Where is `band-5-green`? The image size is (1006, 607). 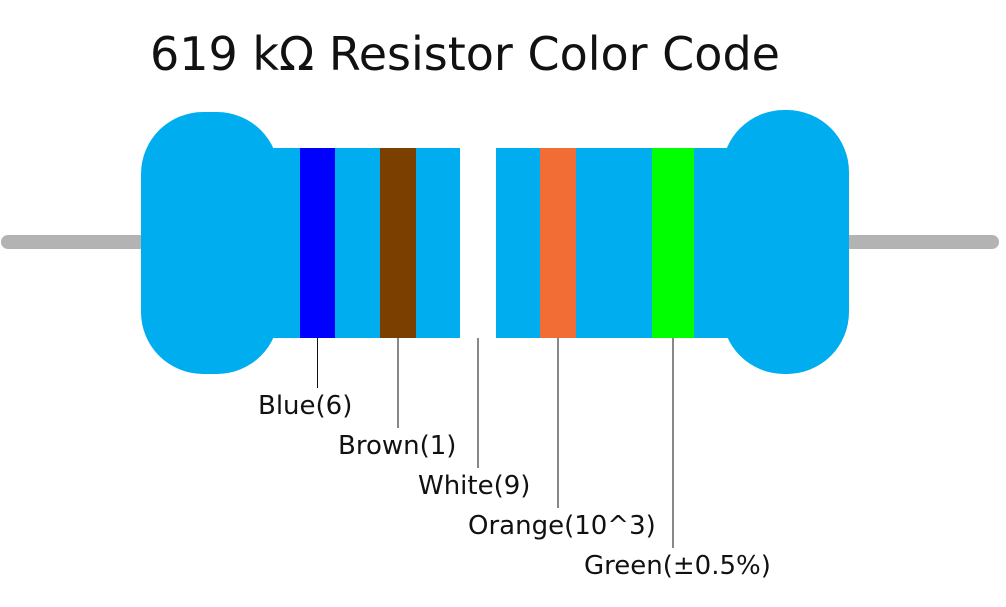
band-5-green is located at coordinates (673, 243).